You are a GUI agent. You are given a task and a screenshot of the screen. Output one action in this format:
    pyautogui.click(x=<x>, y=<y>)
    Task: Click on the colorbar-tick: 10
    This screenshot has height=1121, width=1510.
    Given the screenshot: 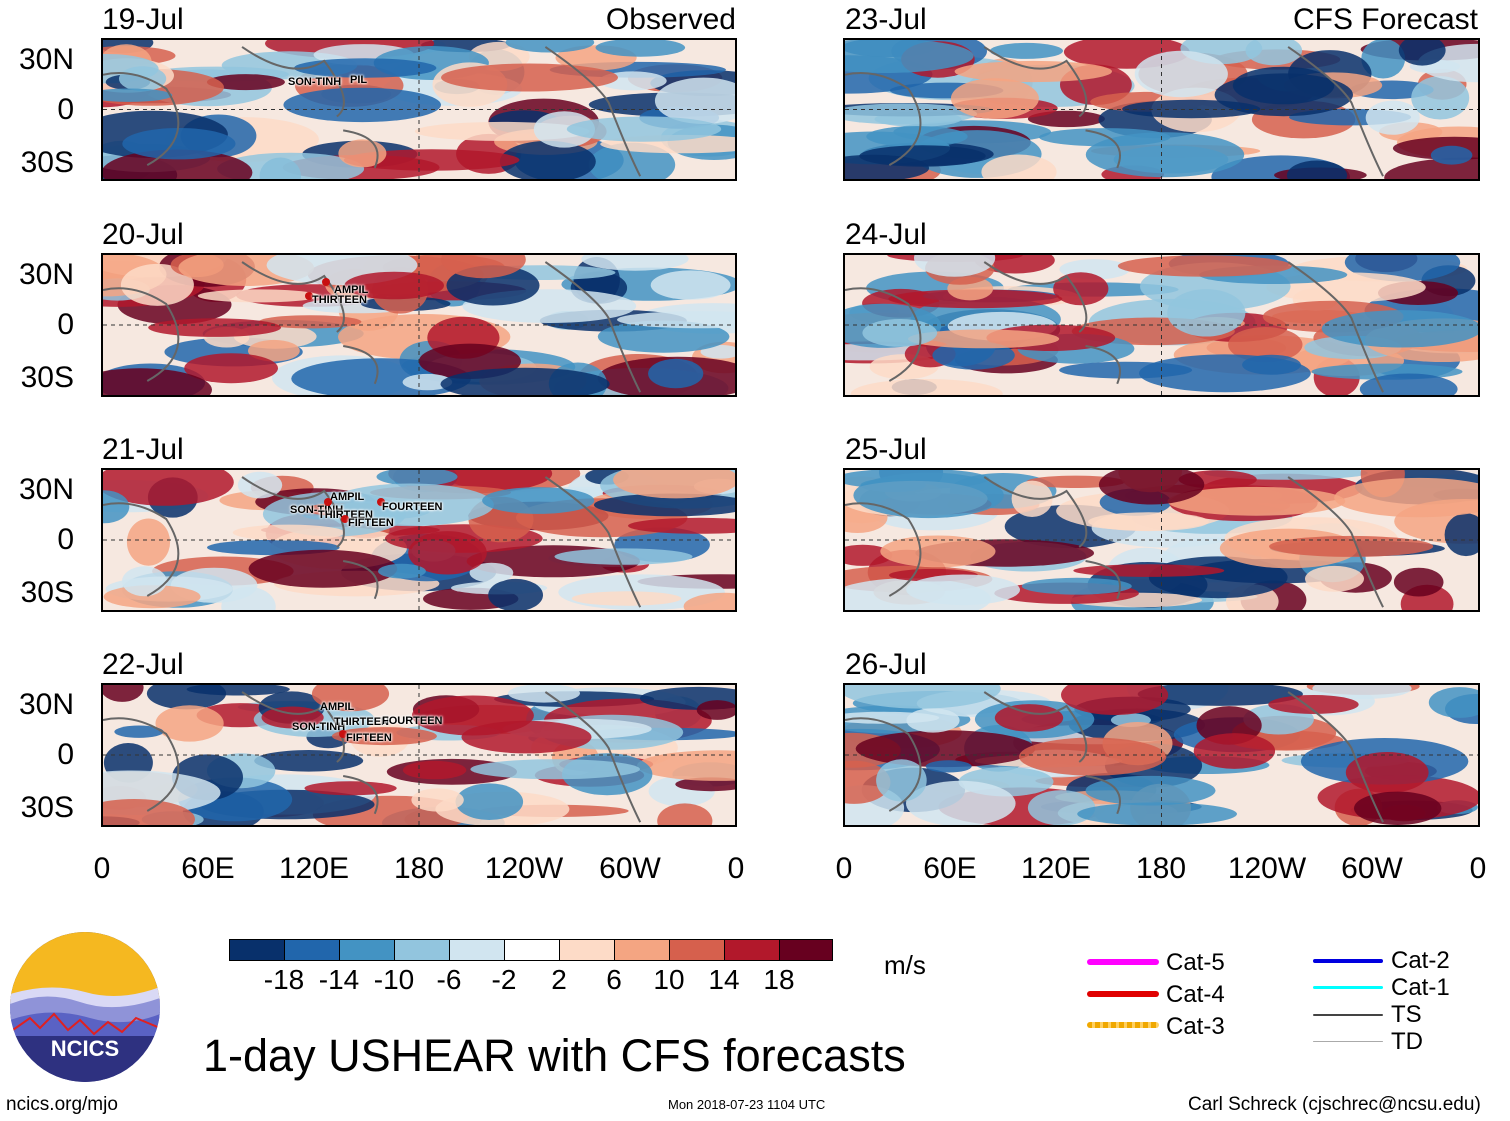 What is the action you would take?
    pyautogui.click(x=669, y=979)
    